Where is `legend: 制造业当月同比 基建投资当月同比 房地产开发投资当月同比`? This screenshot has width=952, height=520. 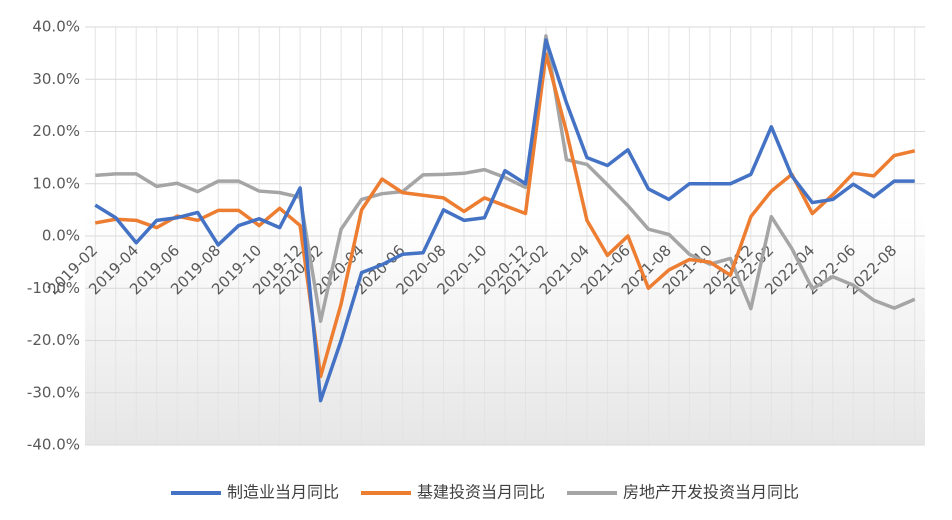 legend: 制造业当月同比 基建投资当月同比 房地产开发投资当月同比 is located at coordinates (484, 492).